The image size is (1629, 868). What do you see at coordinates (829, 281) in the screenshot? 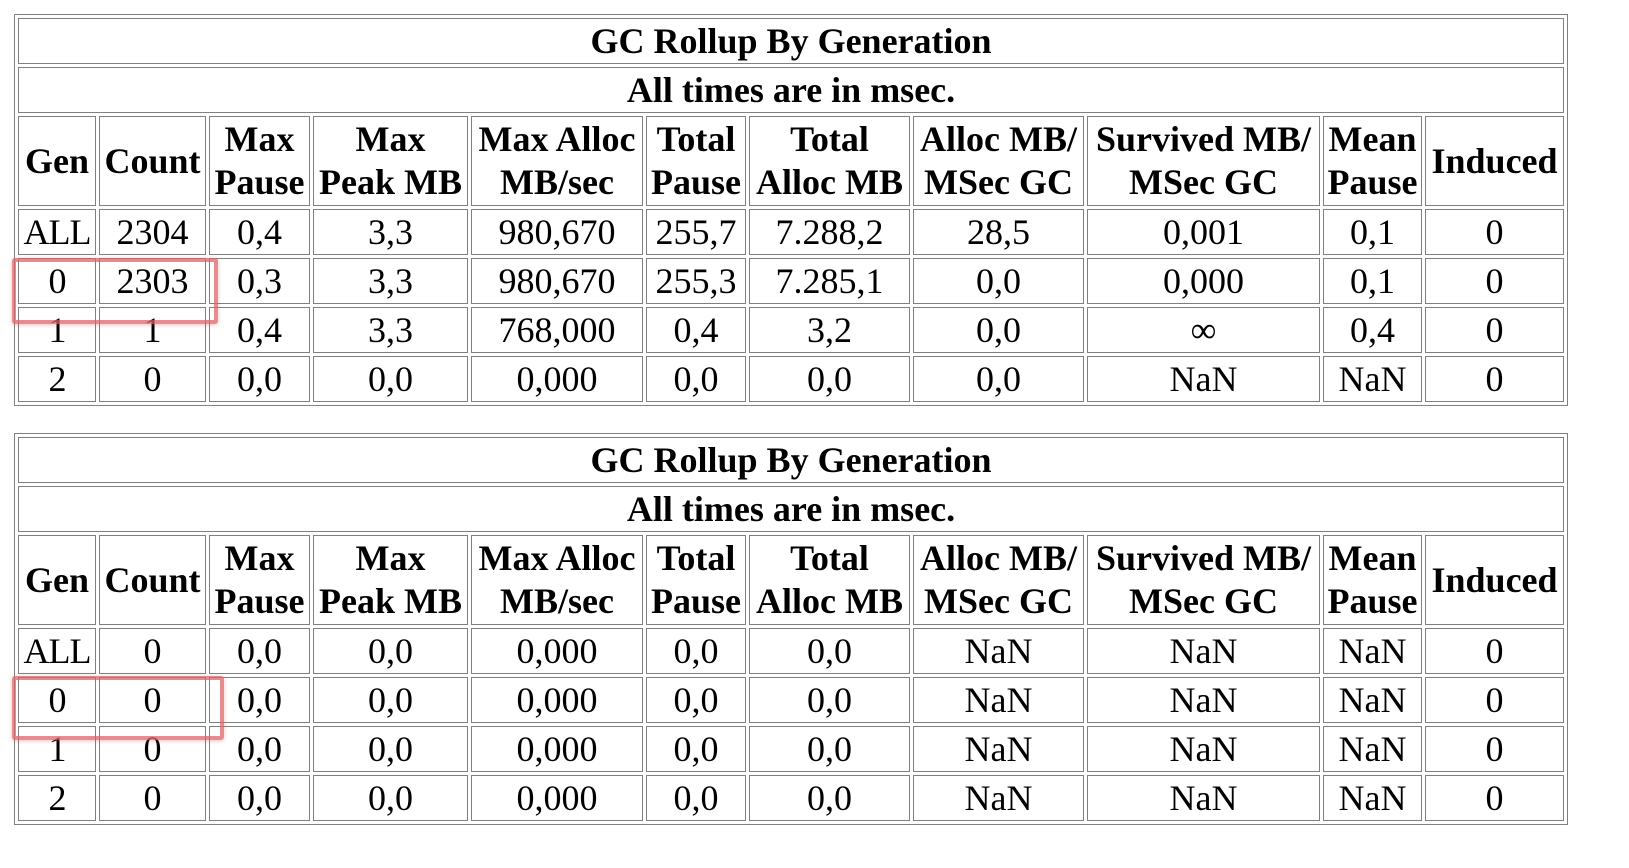
I see `cell-total-alloc-mb: 7.285,1` at bounding box center [829, 281].